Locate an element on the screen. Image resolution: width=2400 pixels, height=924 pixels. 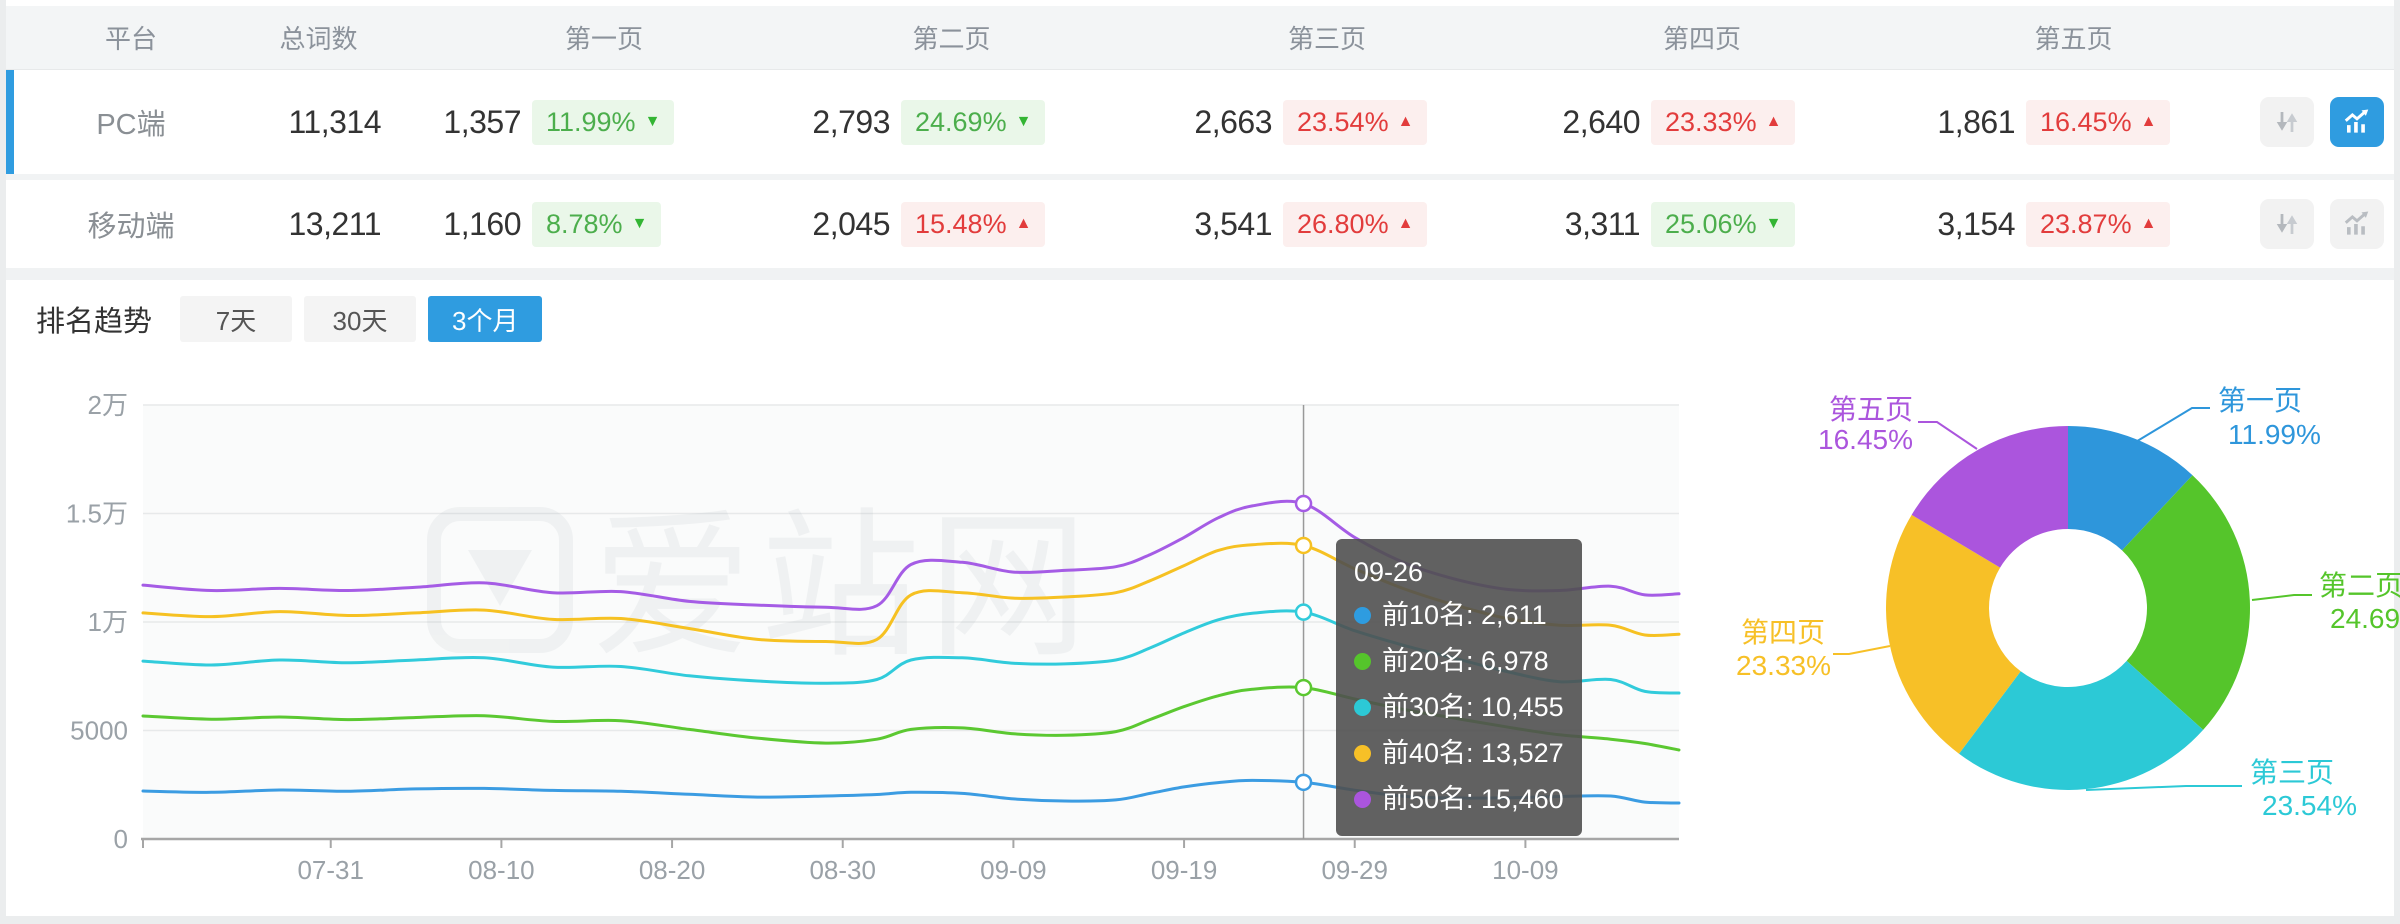
slice-percent: 23.33% is located at coordinates (1783, 665).